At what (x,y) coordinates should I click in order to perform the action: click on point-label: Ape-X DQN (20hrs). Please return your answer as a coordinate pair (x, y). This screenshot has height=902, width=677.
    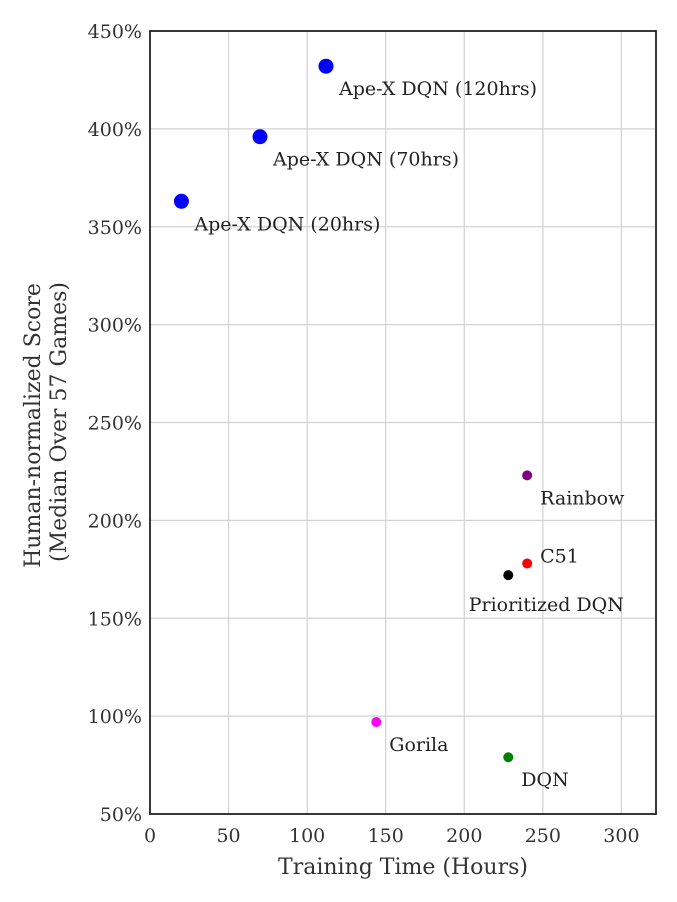
    Looking at the image, I should click on (286, 224).